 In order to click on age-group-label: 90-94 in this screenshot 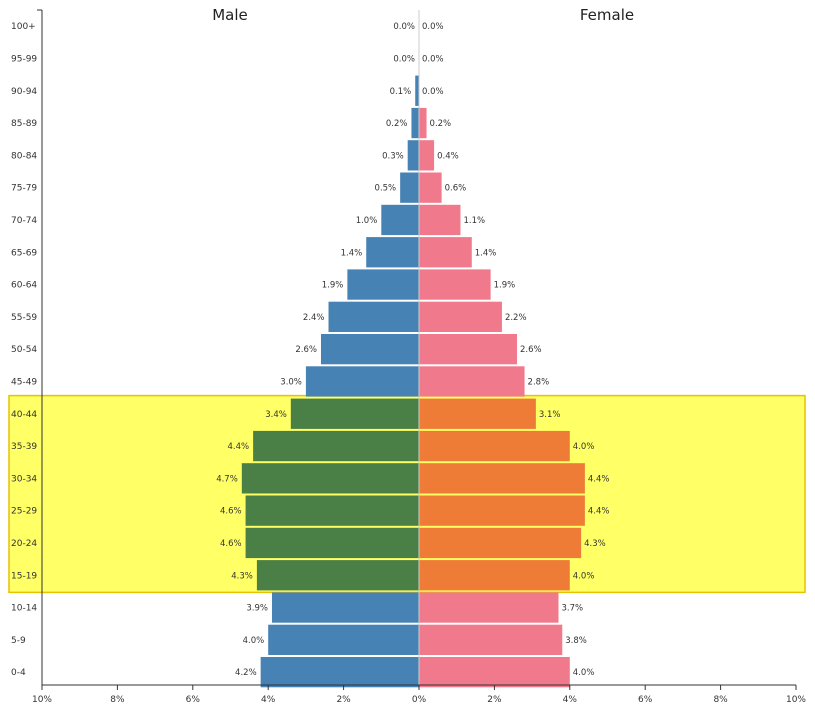, I will do `click(24, 92)`.